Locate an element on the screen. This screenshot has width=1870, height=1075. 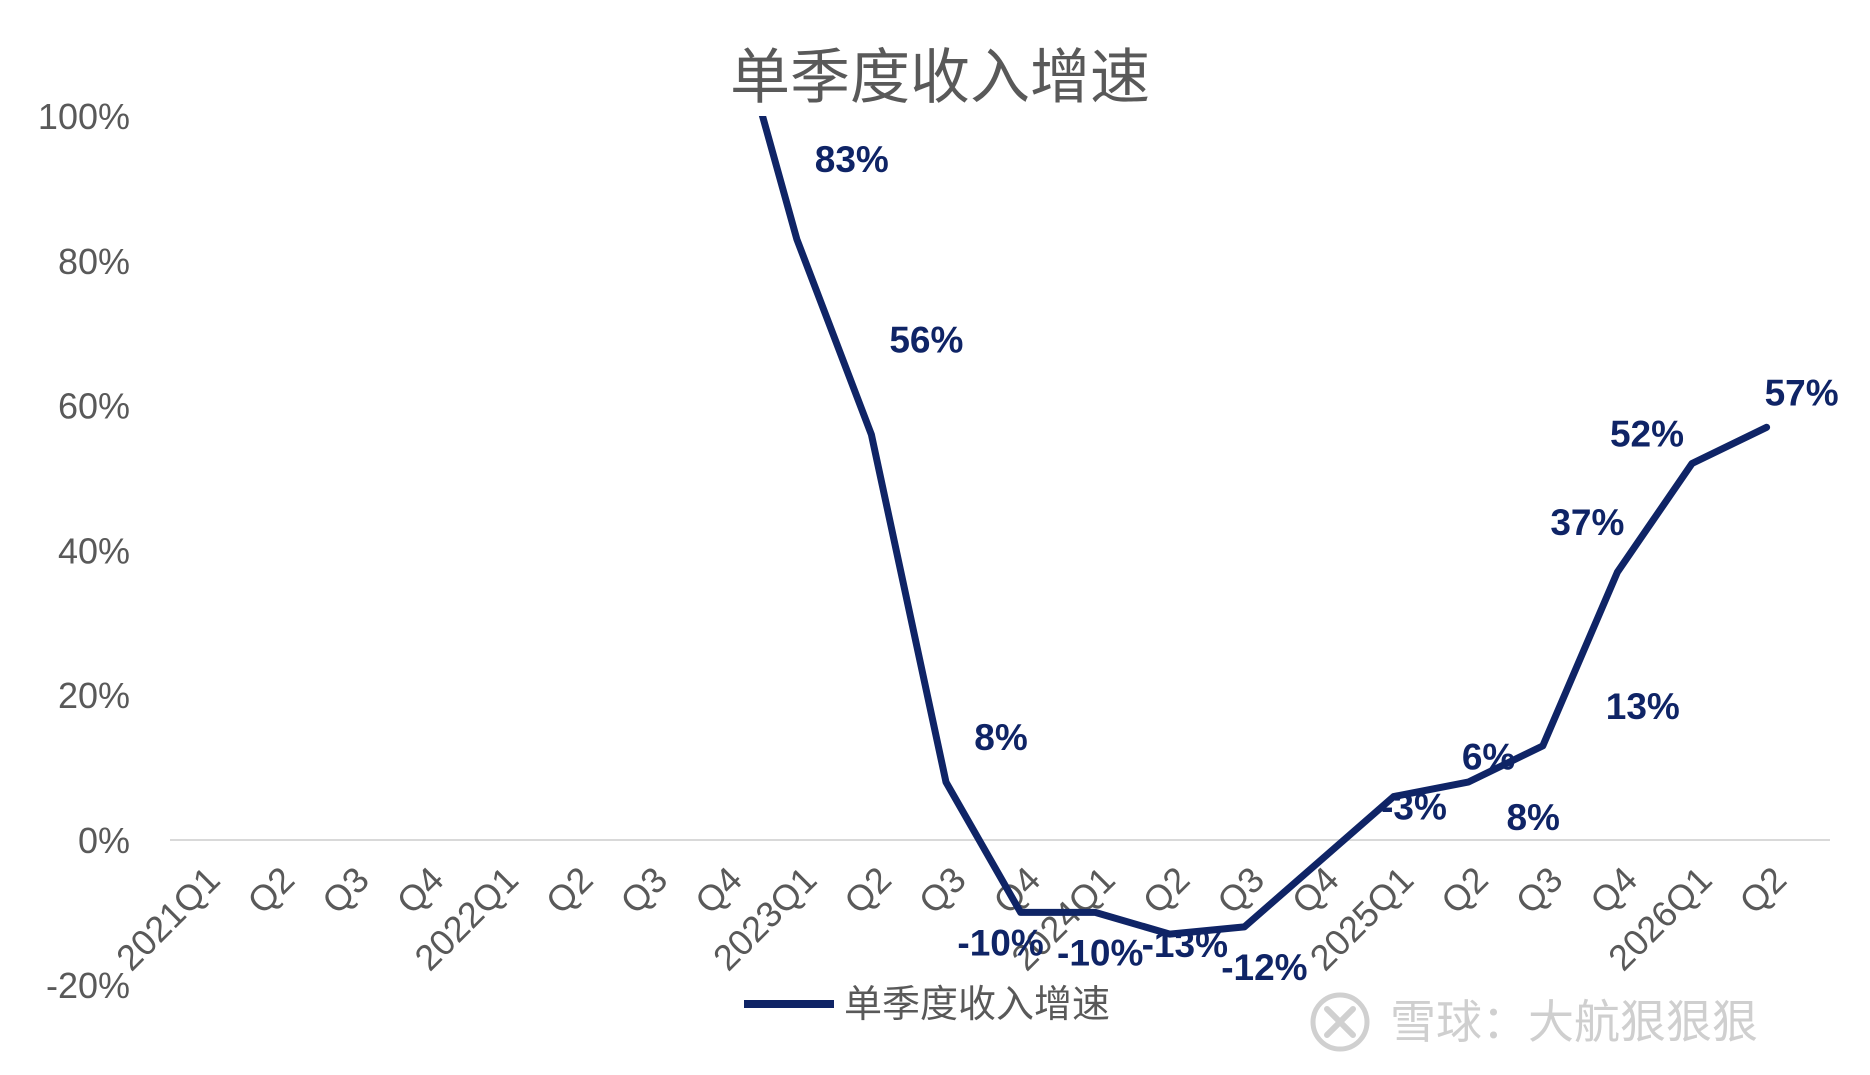
y-tick-label: 0% is located at coordinates (104, 840).